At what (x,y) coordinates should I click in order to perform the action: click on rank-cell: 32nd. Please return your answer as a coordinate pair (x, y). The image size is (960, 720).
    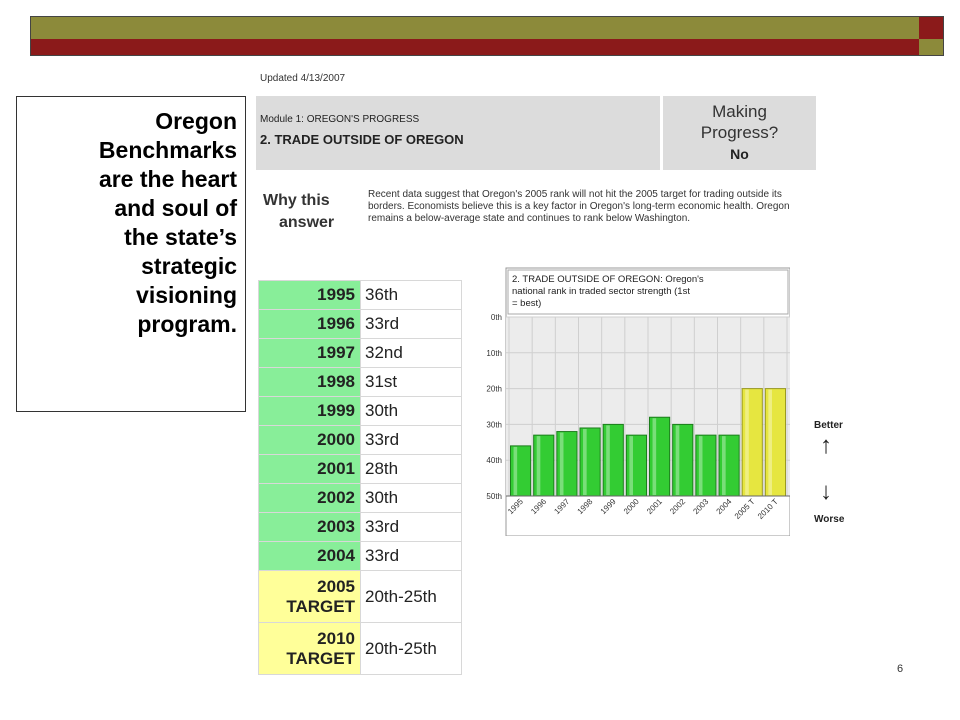
    Looking at the image, I should click on (411, 353).